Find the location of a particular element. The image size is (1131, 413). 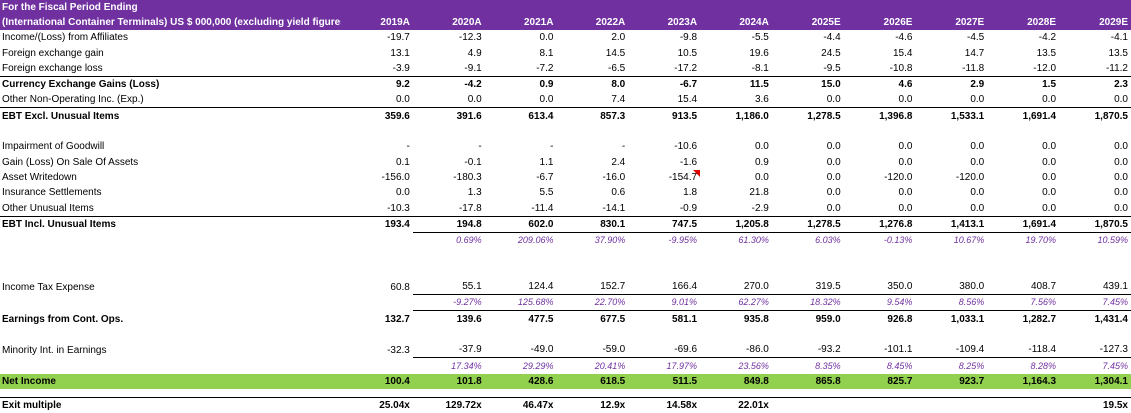

cell-2020A: 101.8 is located at coordinates (448, 381).